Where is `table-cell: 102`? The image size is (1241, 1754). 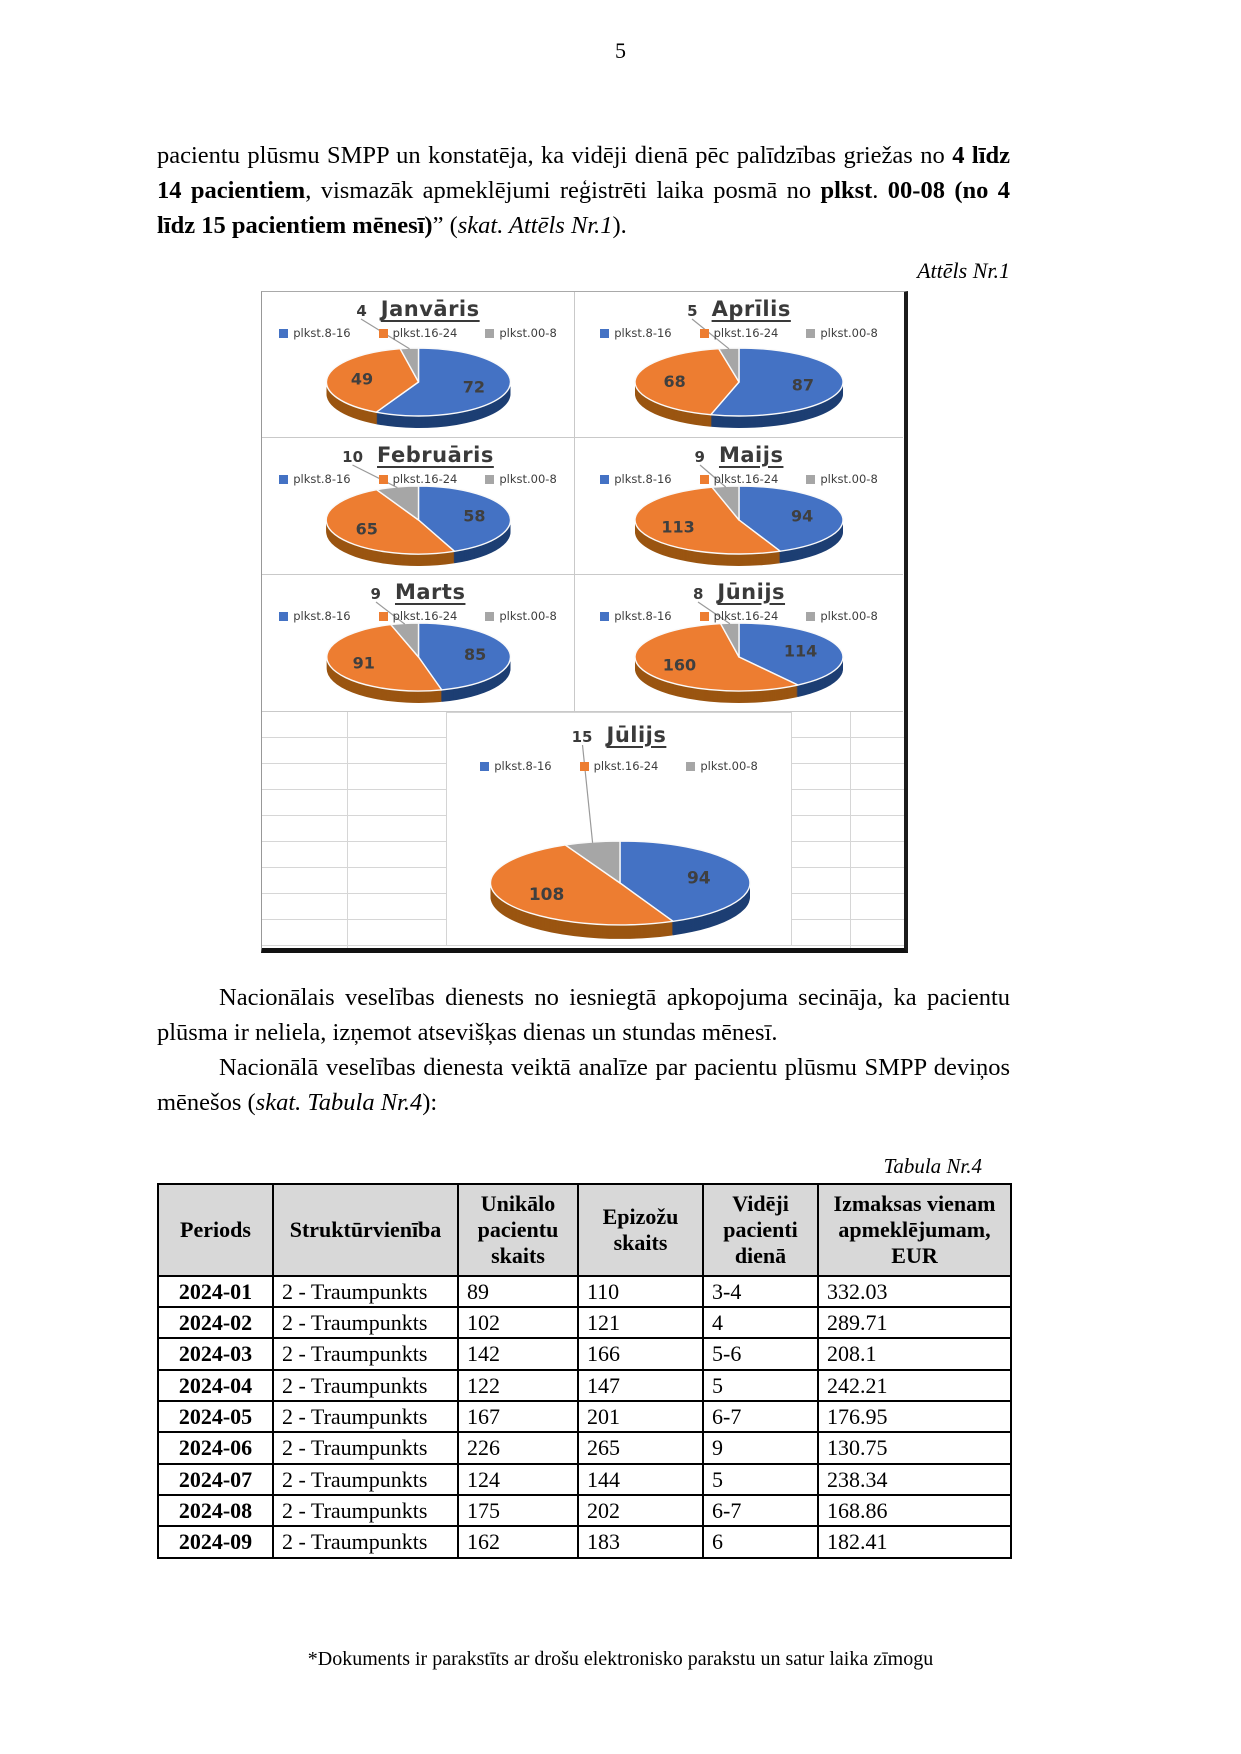
table-cell: 102 is located at coordinates (518, 1323).